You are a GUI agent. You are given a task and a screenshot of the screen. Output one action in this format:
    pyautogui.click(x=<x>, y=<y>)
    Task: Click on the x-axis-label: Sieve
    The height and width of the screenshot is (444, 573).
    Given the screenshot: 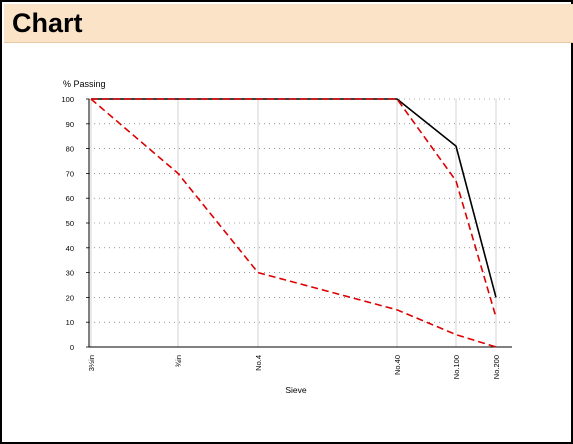 What is the action you would take?
    pyautogui.click(x=296, y=390)
    